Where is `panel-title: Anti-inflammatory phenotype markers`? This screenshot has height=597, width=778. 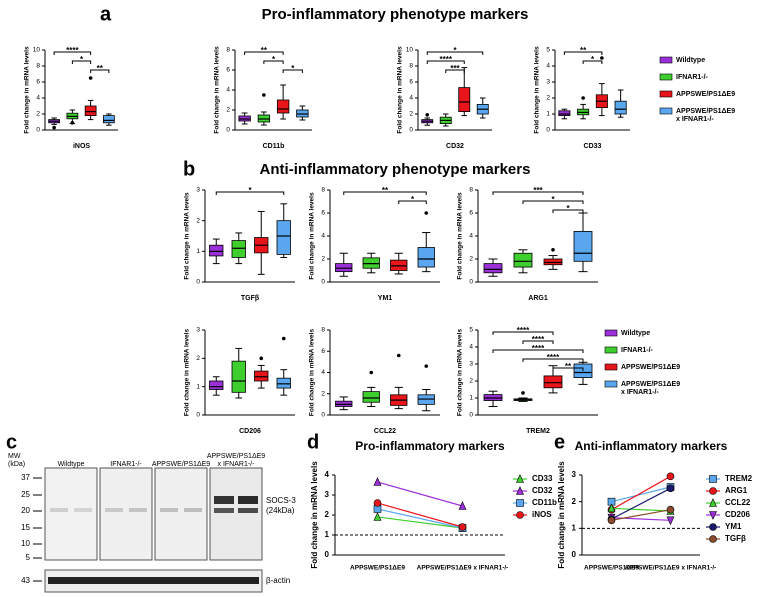
panel-title: Anti-inflammatory phenotype markers is located at coordinates (395, 169).